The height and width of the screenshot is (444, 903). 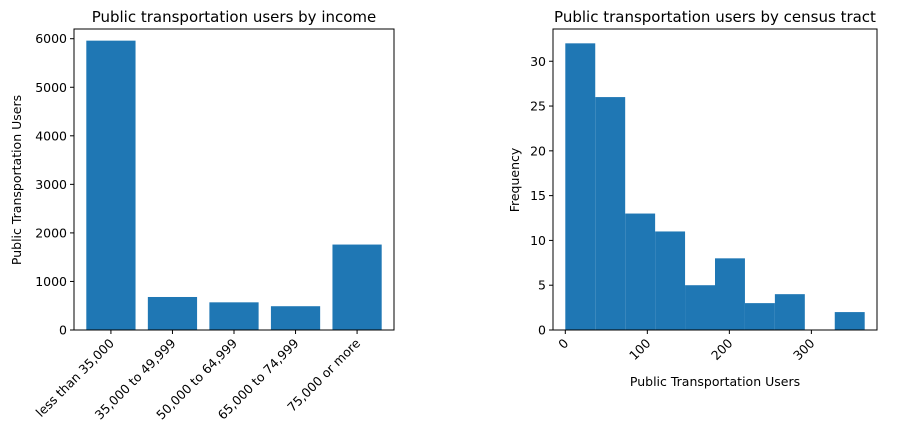 What do you see at coordinates (51, 281) in the screenshot?
I see `income-ytick-label: 1000` at bounding box center [51, 281].